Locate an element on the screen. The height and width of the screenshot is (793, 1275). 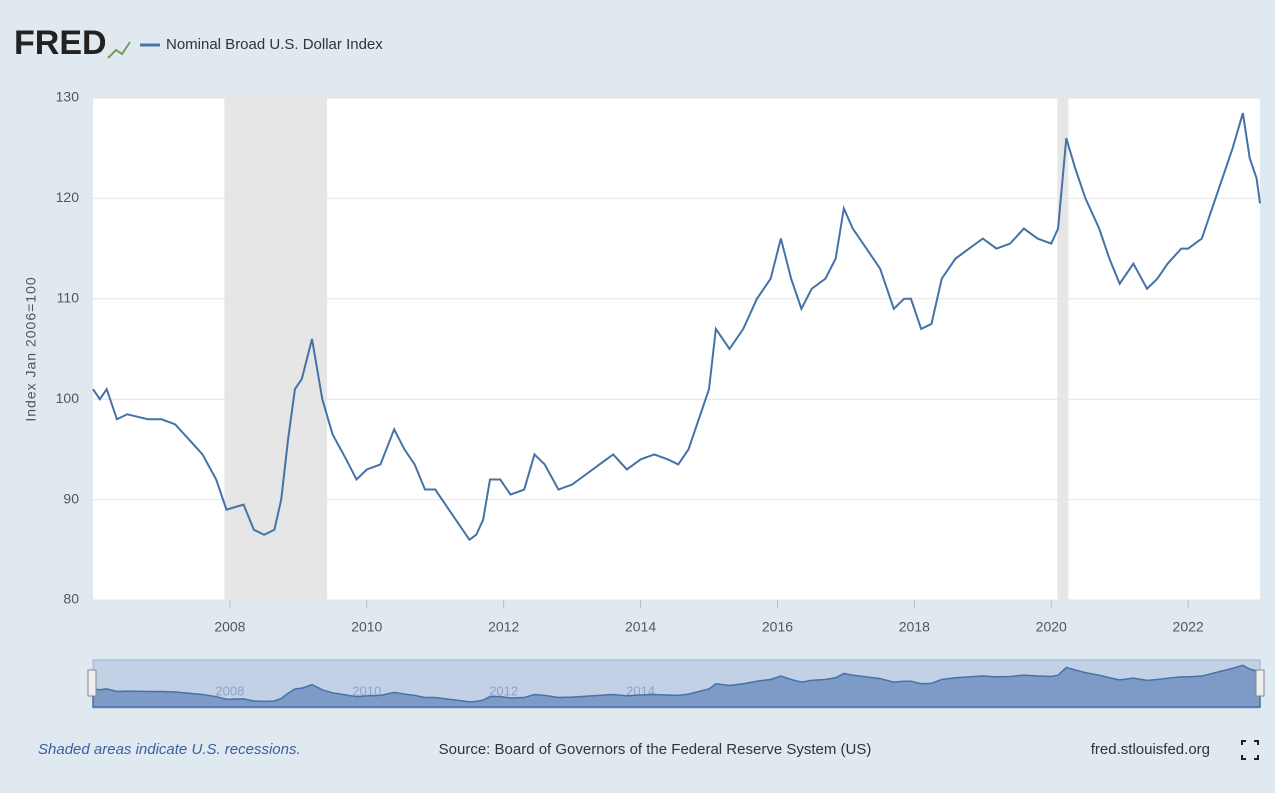
x-tick-label: 2012 is located at coordinates (503, 627).